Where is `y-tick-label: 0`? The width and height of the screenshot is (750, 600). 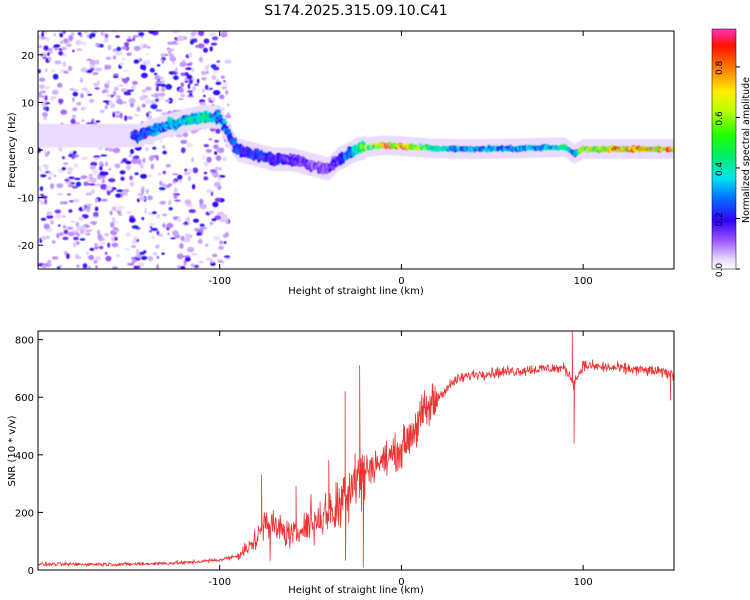 y-tick-label: 0 is located at coordinates (31, 571).